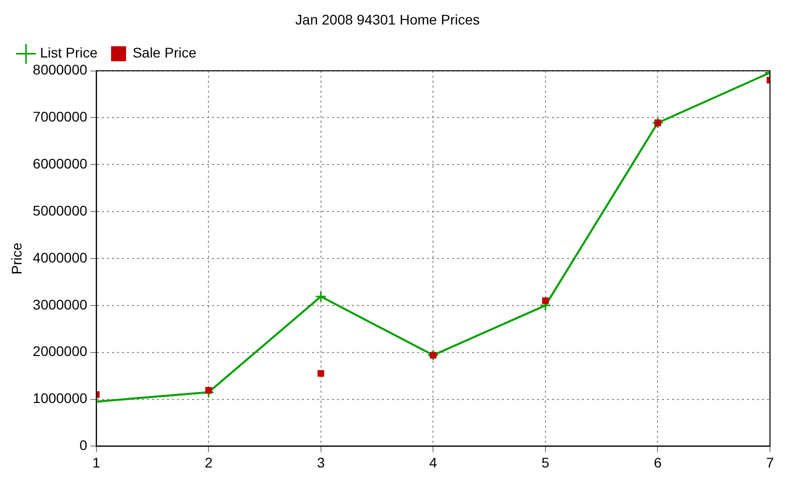  Describe the element at coordinates (16, 258) in the screenshot. I see `y-axis-title: Price` at that location.